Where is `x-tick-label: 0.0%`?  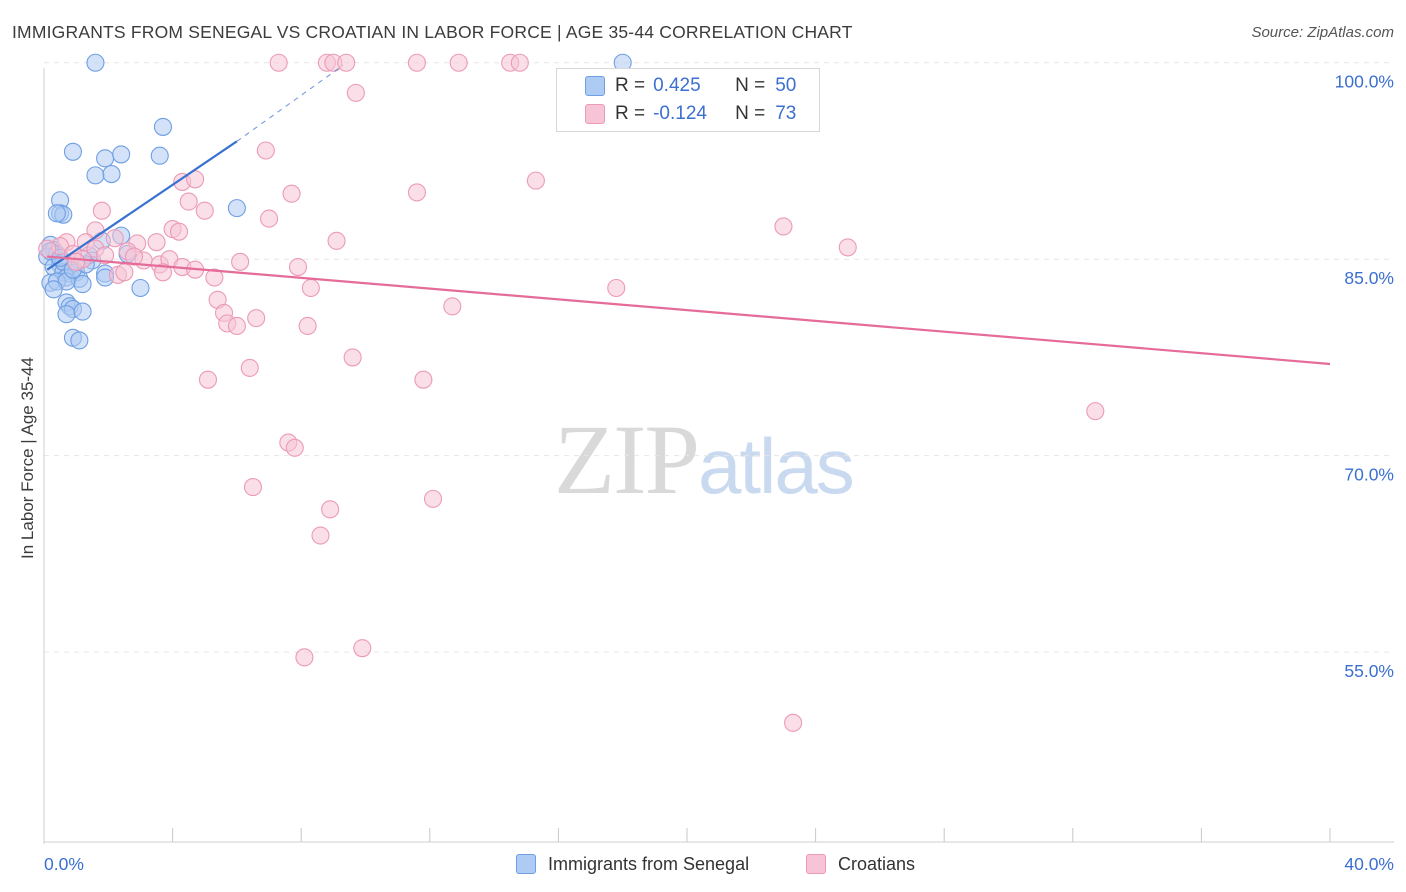
x-tick-label: 0.0% is located at coordinates (64, 864).